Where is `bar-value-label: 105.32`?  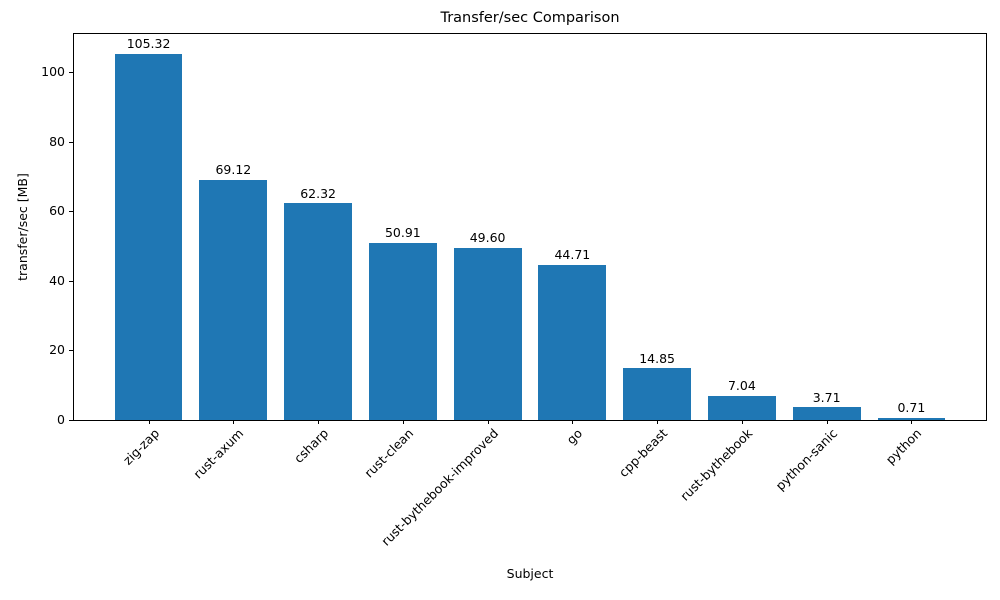
bar-value-label: 105.32 is located at coordinates (148, 44).